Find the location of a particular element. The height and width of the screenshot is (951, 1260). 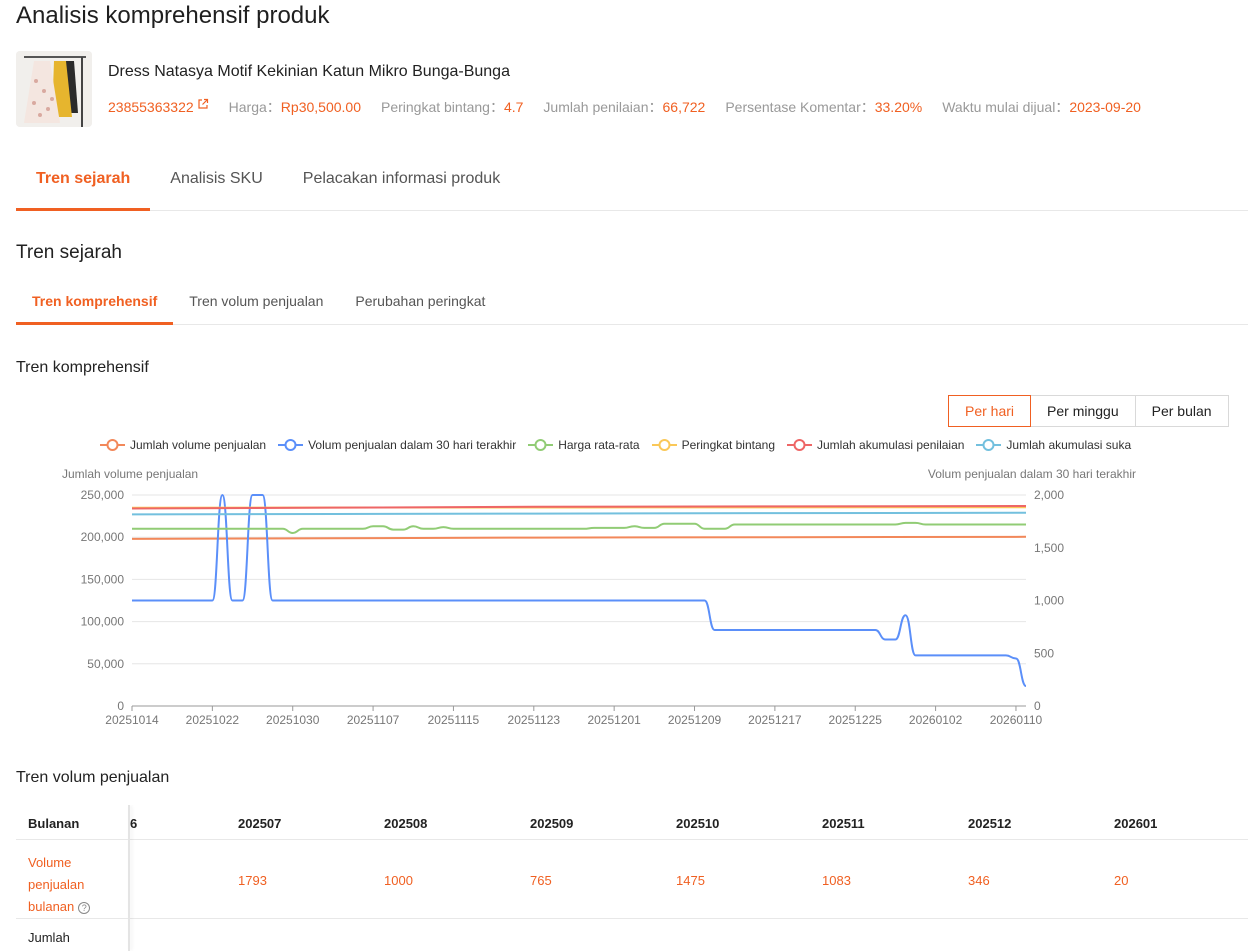

y-right-tick-label: 2,000 is located at coordinates (1049, 495).